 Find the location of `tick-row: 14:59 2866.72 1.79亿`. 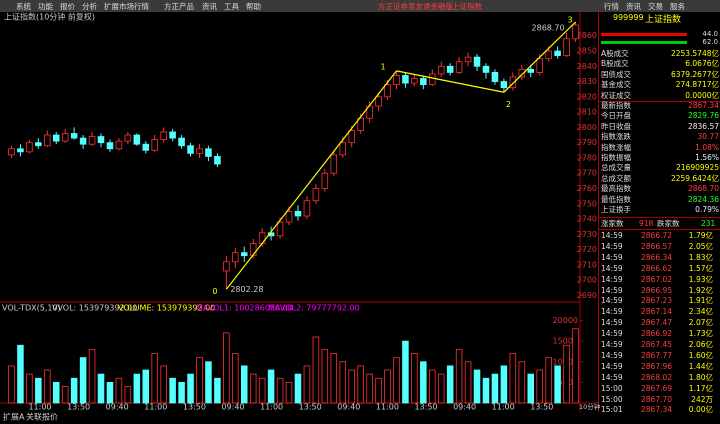

tick-row: 14:59 2866.72 1.79亿 is located at coordinates (660, 236).